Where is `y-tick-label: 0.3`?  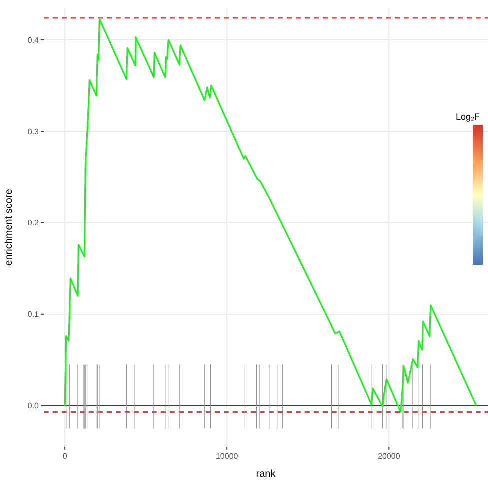 y-tick-label: 0.3 is located at coordinates (34, 131).